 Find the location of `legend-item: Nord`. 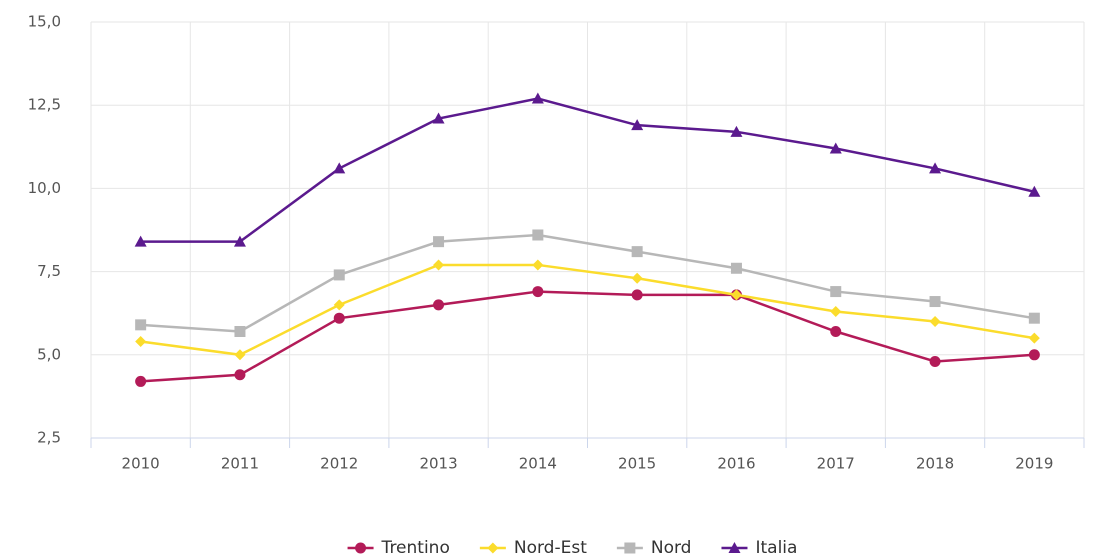

legend-item: Nord is located at coordinates (654, 548).